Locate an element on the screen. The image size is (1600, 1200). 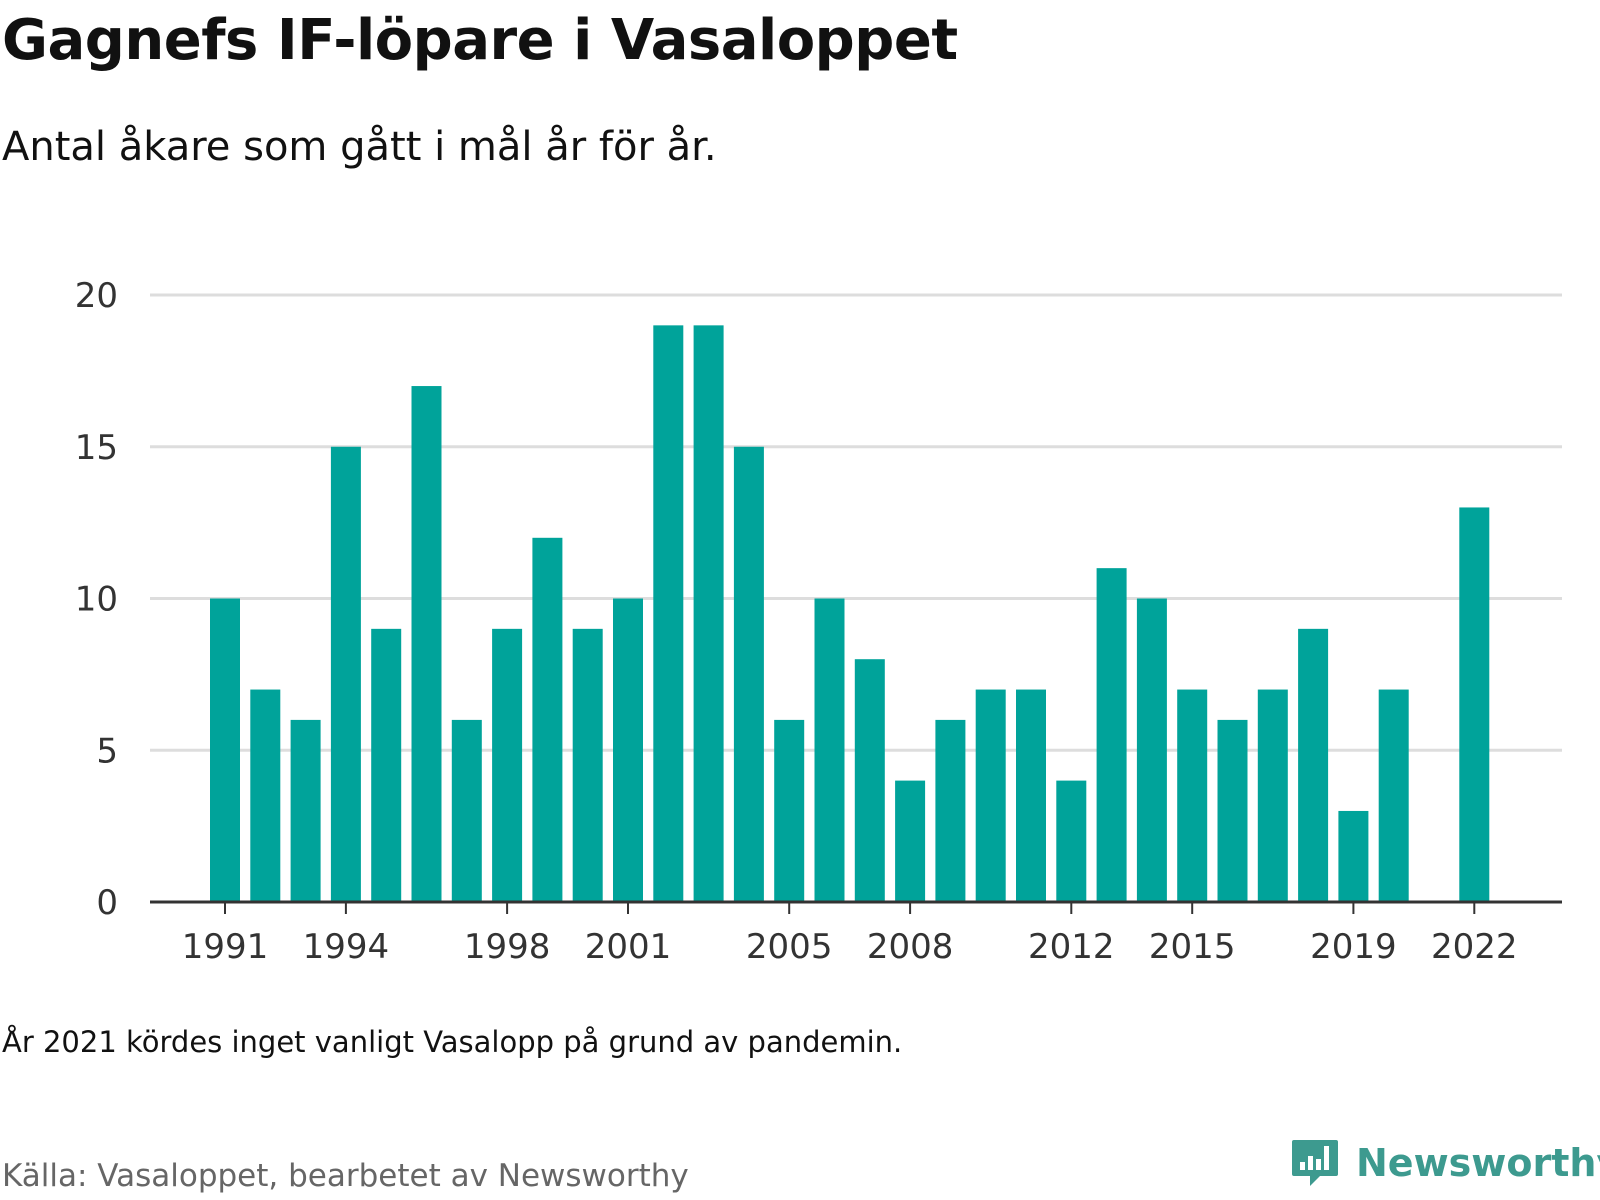
x-tick-label: 2001 is located at coordinates (628, 947).